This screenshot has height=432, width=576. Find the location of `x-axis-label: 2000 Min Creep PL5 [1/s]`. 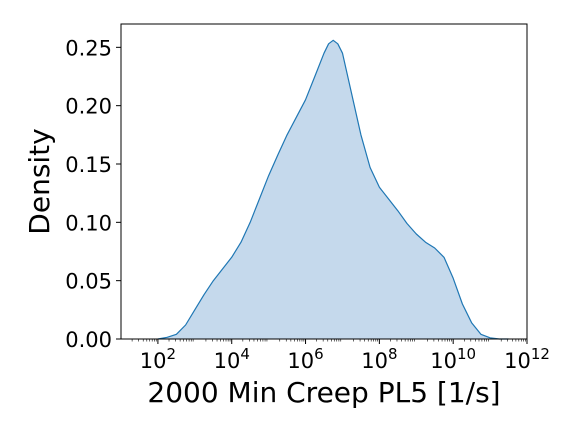

x-axis-label: 2000 Min Creep PL5 [1/s] is located at coordinates (323, 392).